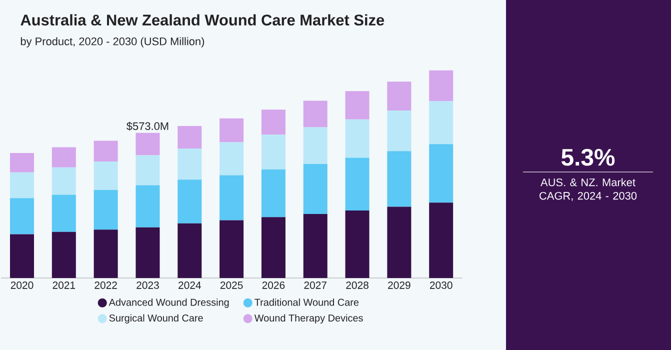 This screenshot has height=350, width=671. What do you see at coordinates (441, 285) in the screenshot?
I see `x-tick-label: 2030` at bounding box center [441, 285].